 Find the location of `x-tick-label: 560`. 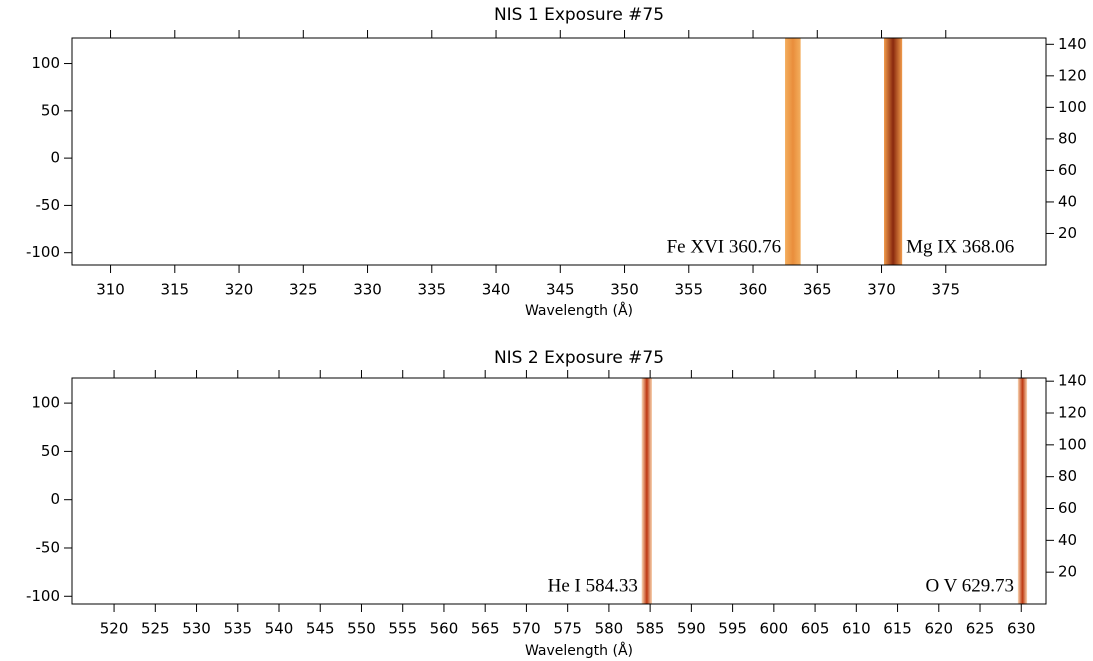

x-tick-label: 560 is located at coordinates (444, 629).